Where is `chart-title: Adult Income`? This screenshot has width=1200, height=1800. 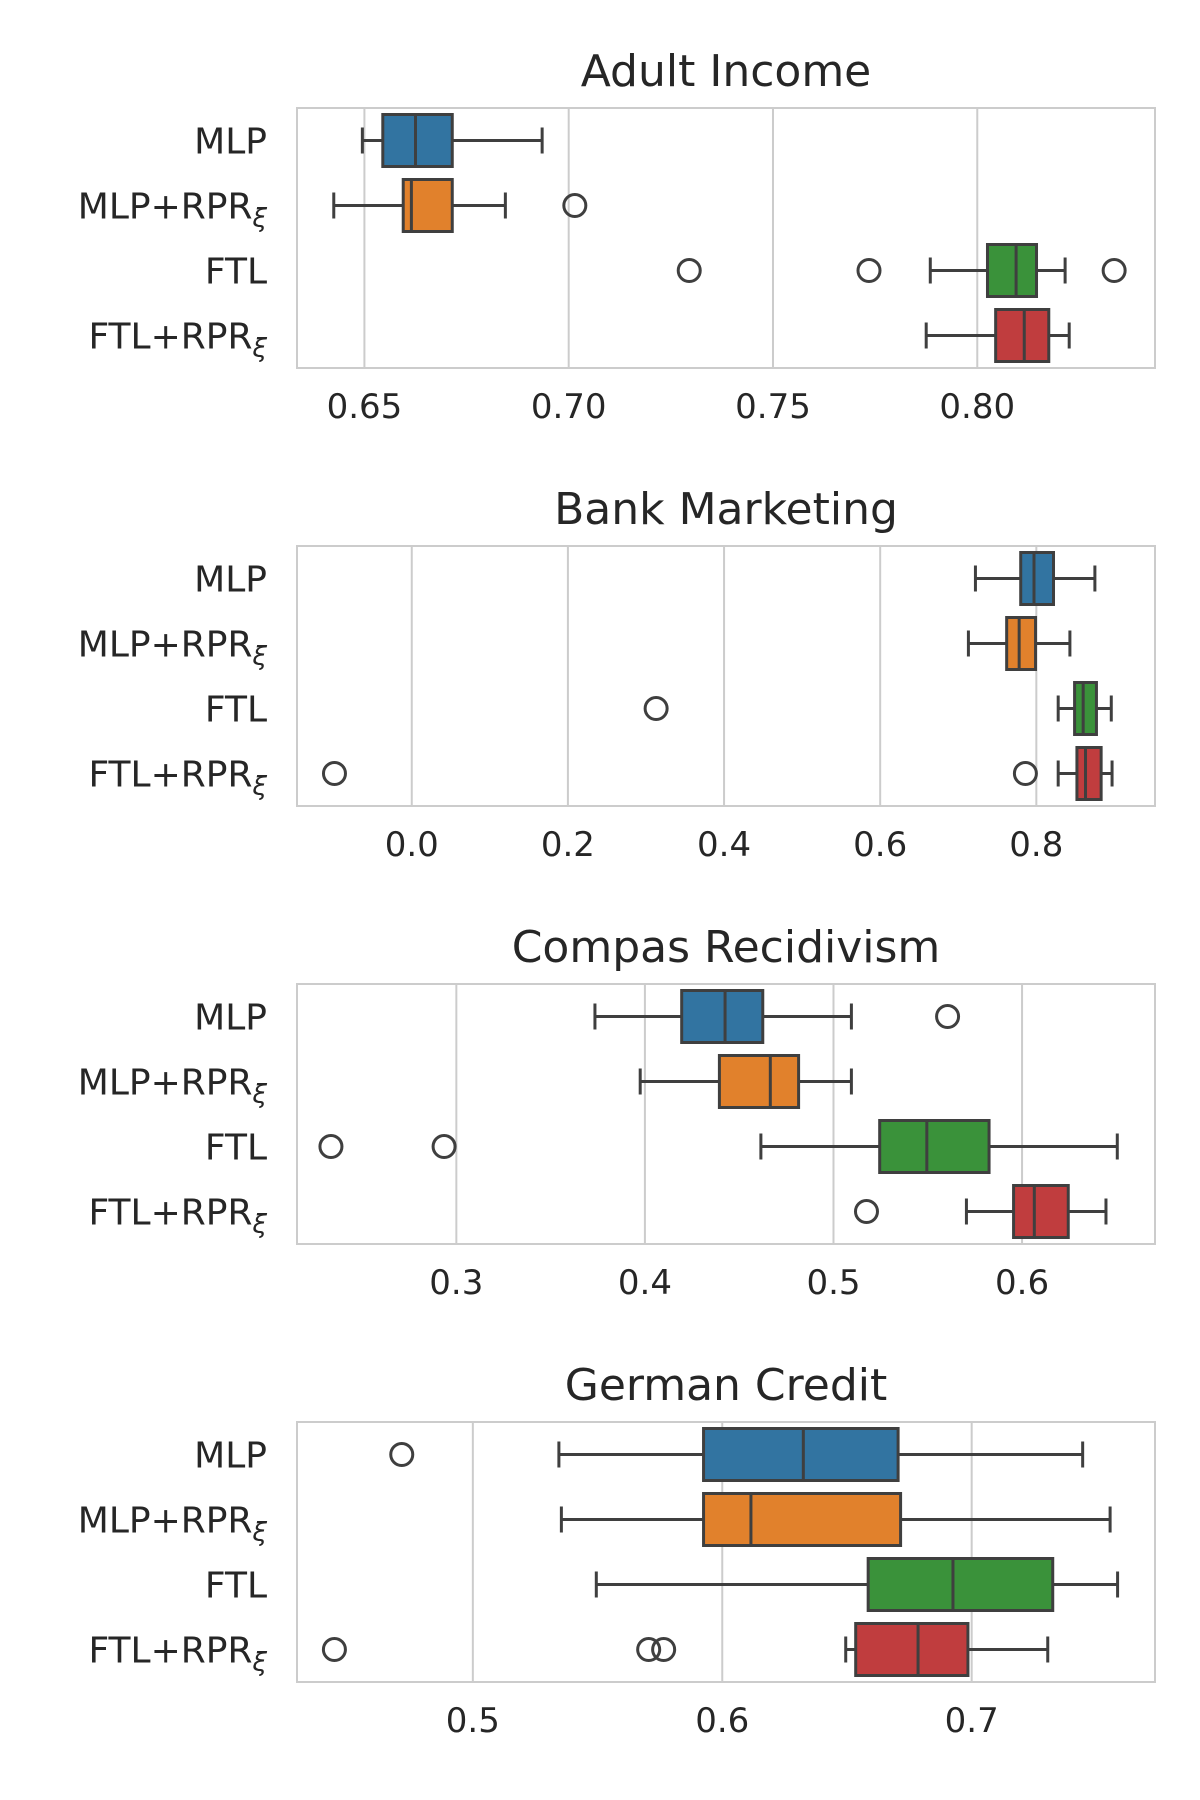 chart-title: Adult Income is located at coordinates (726, 71).